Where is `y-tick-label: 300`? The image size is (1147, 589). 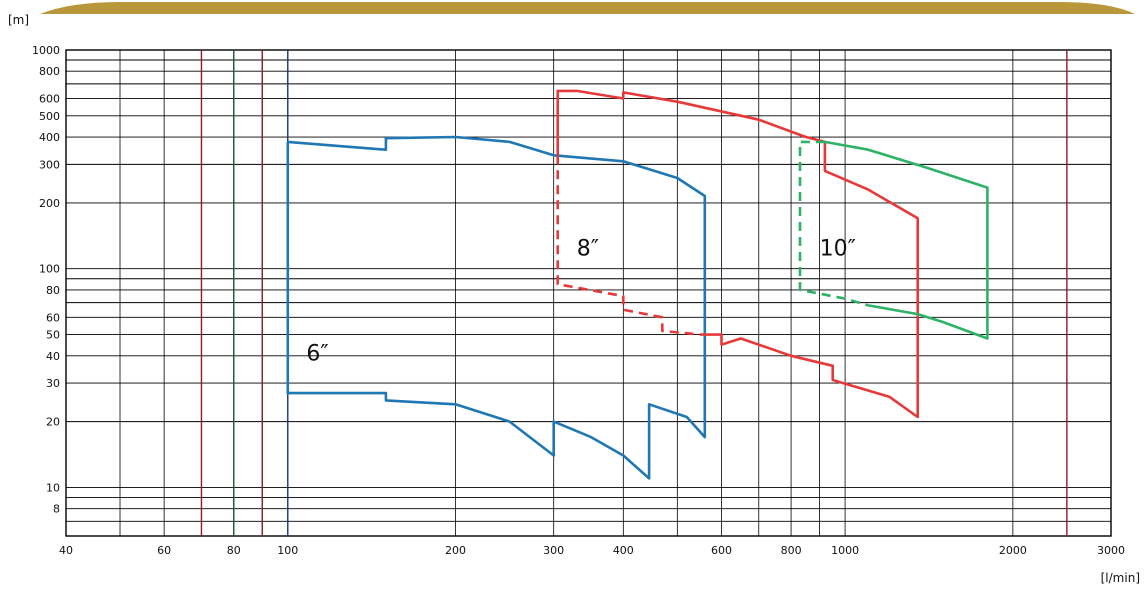
y-tick-label: 300 is located at coordinates (49, 164).